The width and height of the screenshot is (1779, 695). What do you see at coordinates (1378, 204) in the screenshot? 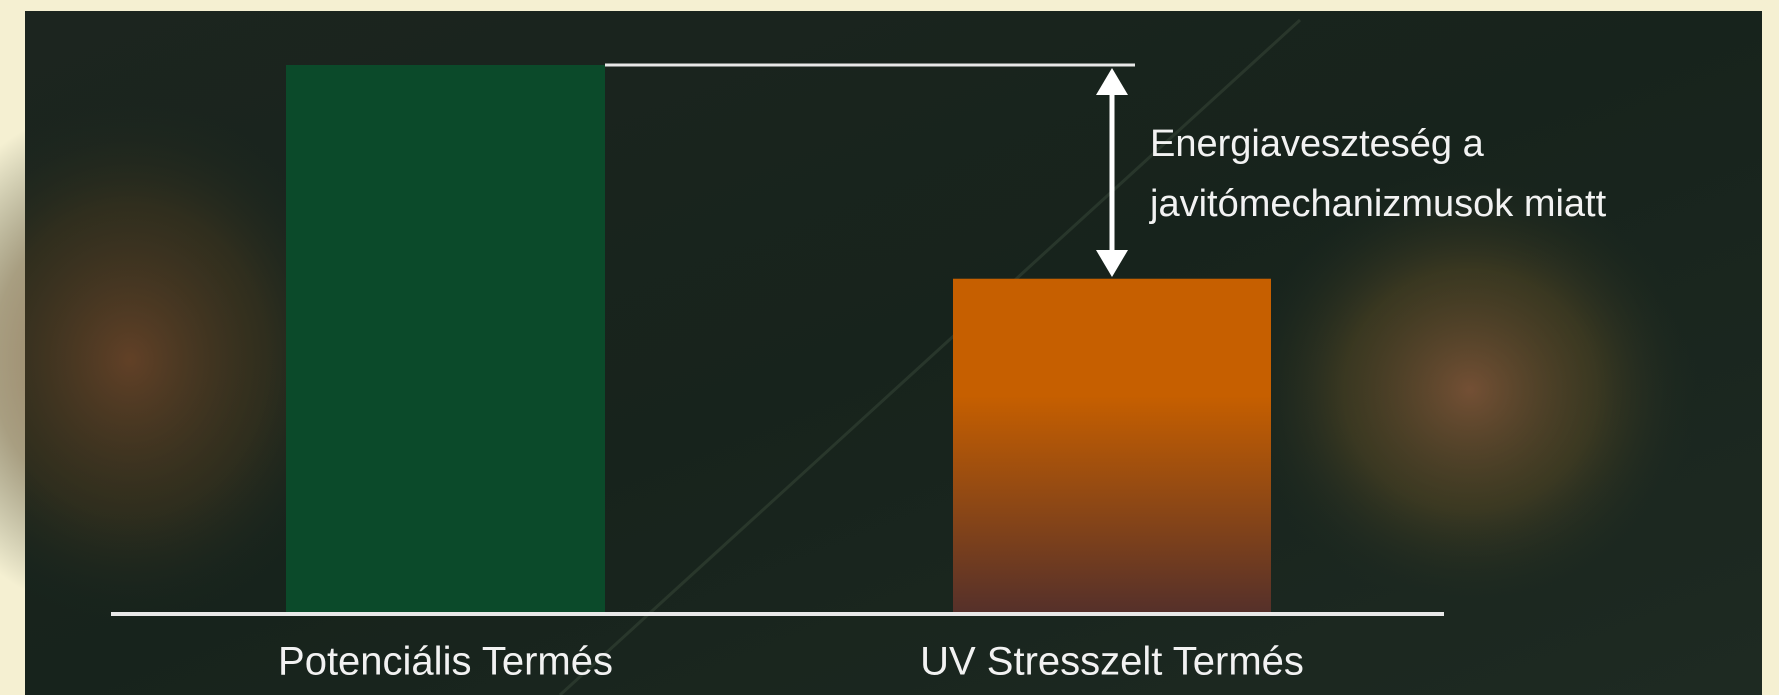
I see `annotation: javitómechanizmusok miatt` at bounding box center [1378, 204].